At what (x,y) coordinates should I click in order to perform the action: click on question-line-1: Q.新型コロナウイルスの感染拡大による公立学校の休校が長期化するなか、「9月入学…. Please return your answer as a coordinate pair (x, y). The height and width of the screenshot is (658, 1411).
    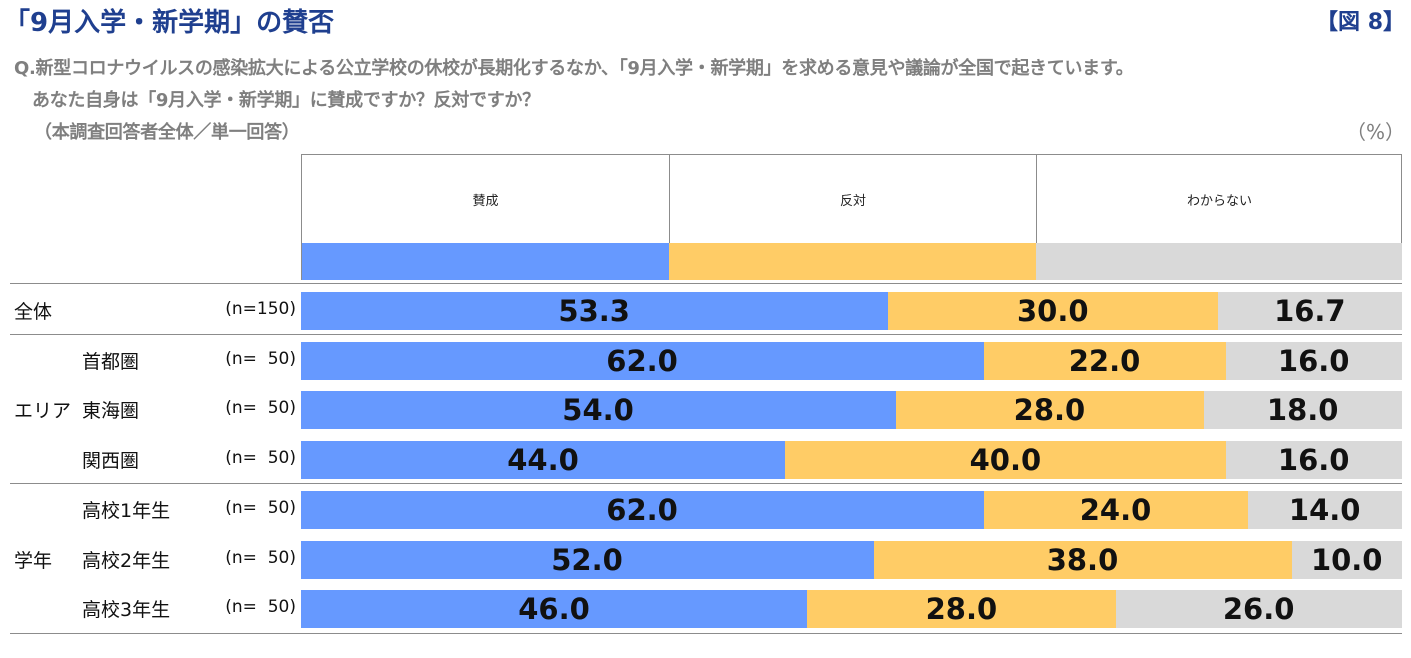
    Looking at the image, I should click on (574, 68).